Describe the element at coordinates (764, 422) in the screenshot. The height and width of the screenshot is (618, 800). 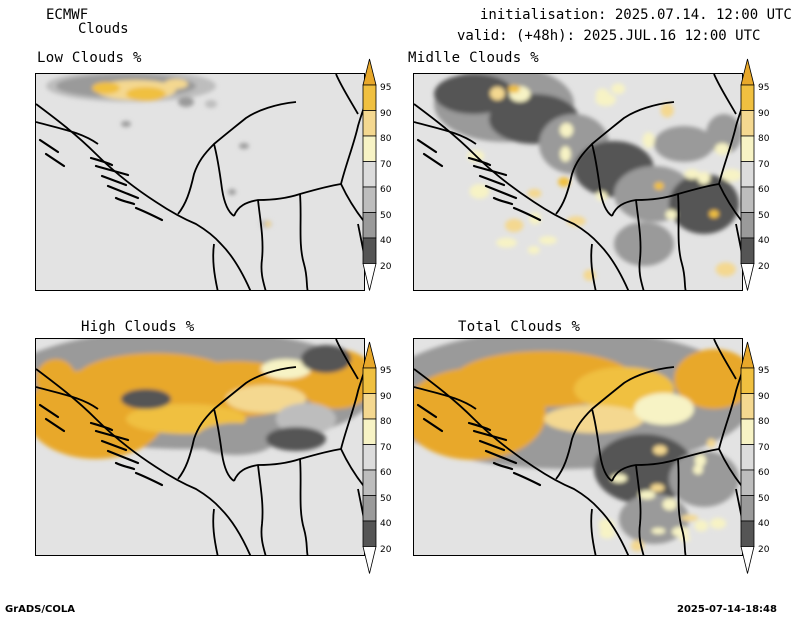
I see `colorbar-tick-label: 80` at that location.